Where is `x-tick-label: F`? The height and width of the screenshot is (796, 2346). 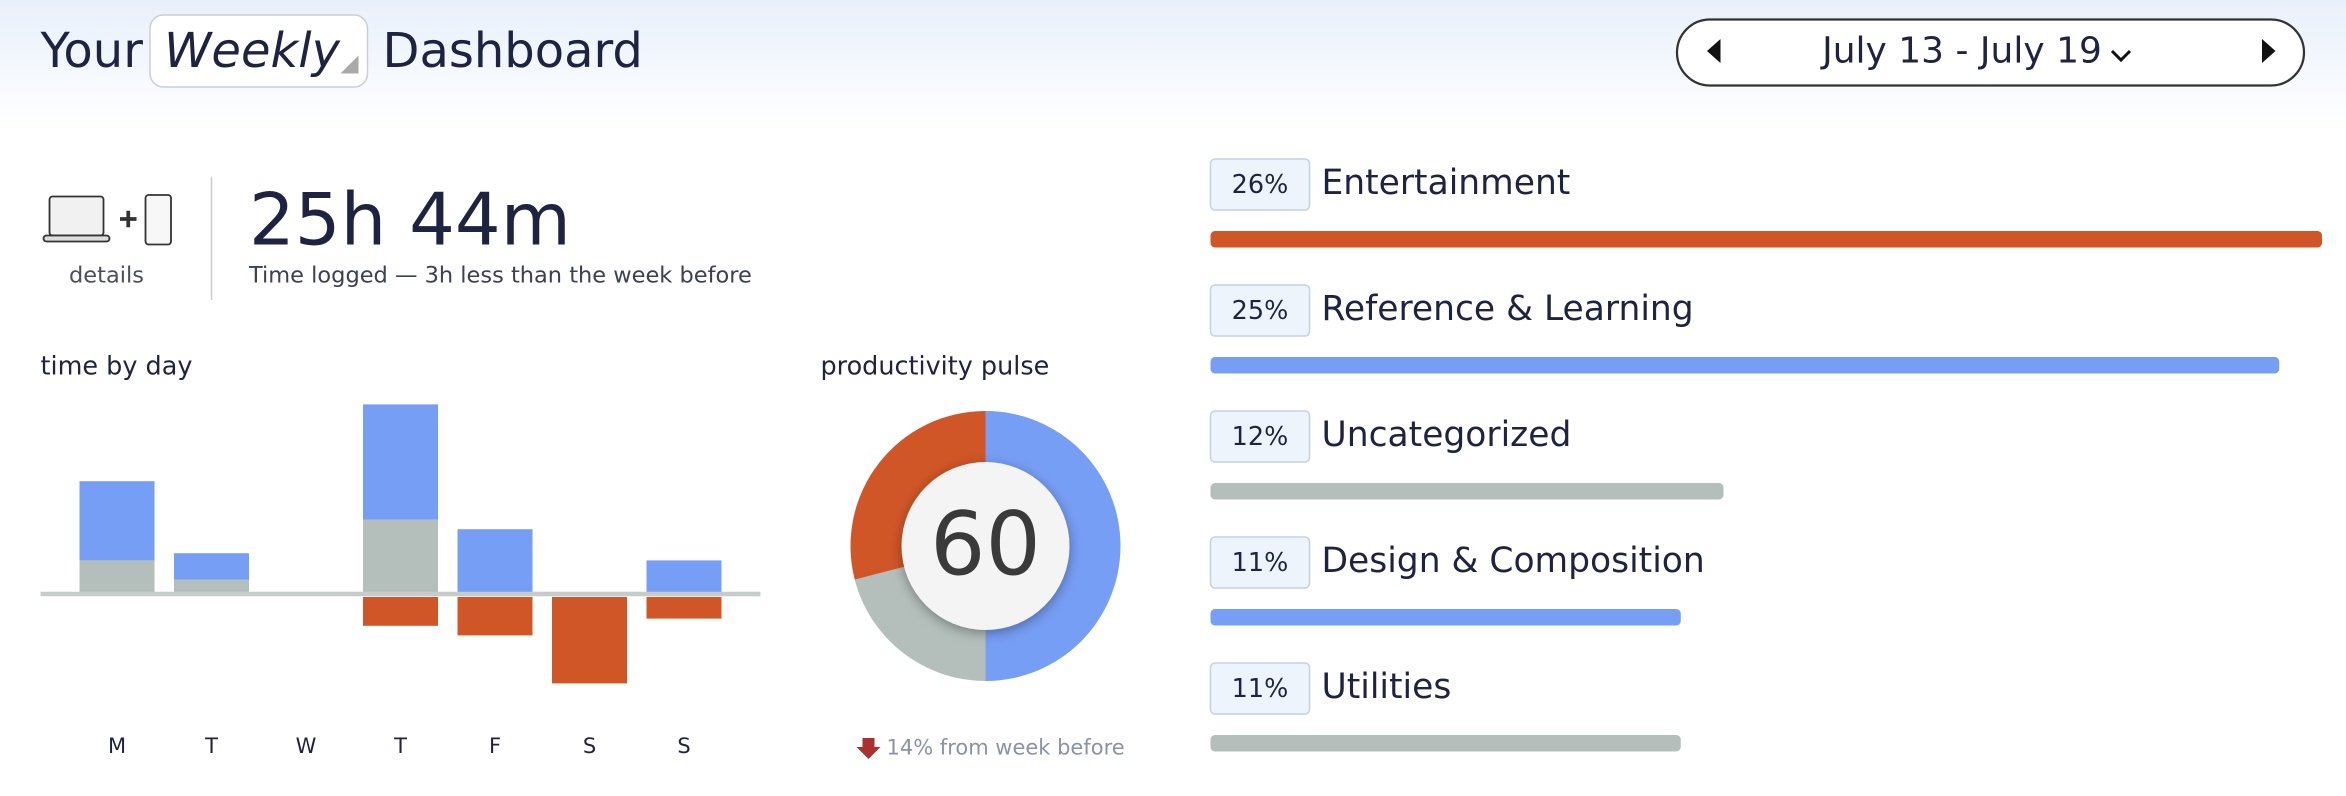 x-tick-label: F is located at coordinates (495, 746).